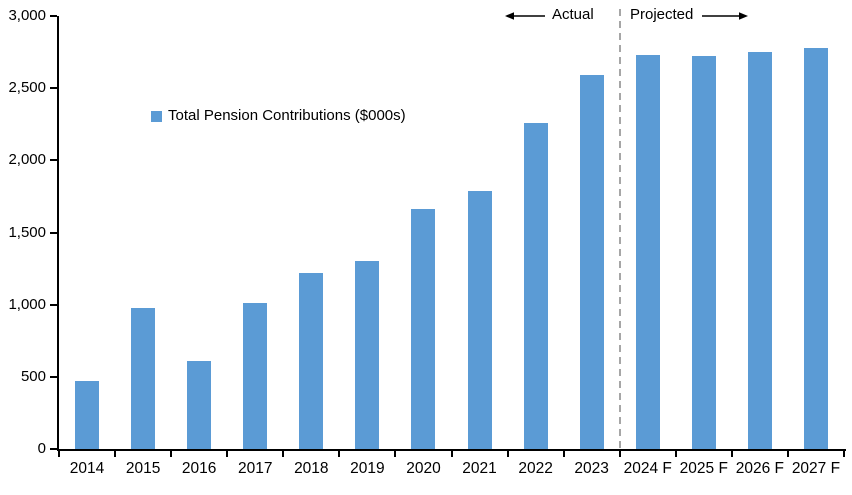  Describe the element at coordinates (27, 15) in the screenshot. I see `y-axis-label-3,000: 3,000` at that location.